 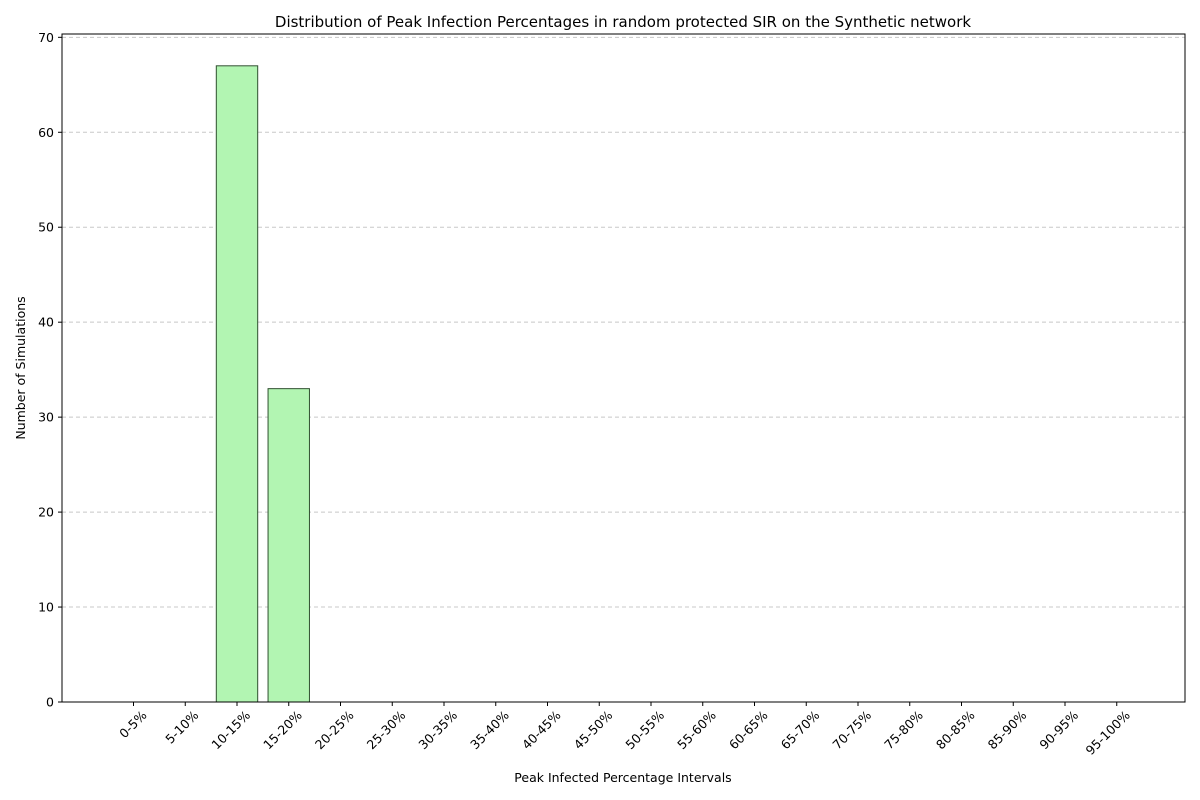 I want to click on x-tick-label: 60-65%, so click(x=748, y=729).